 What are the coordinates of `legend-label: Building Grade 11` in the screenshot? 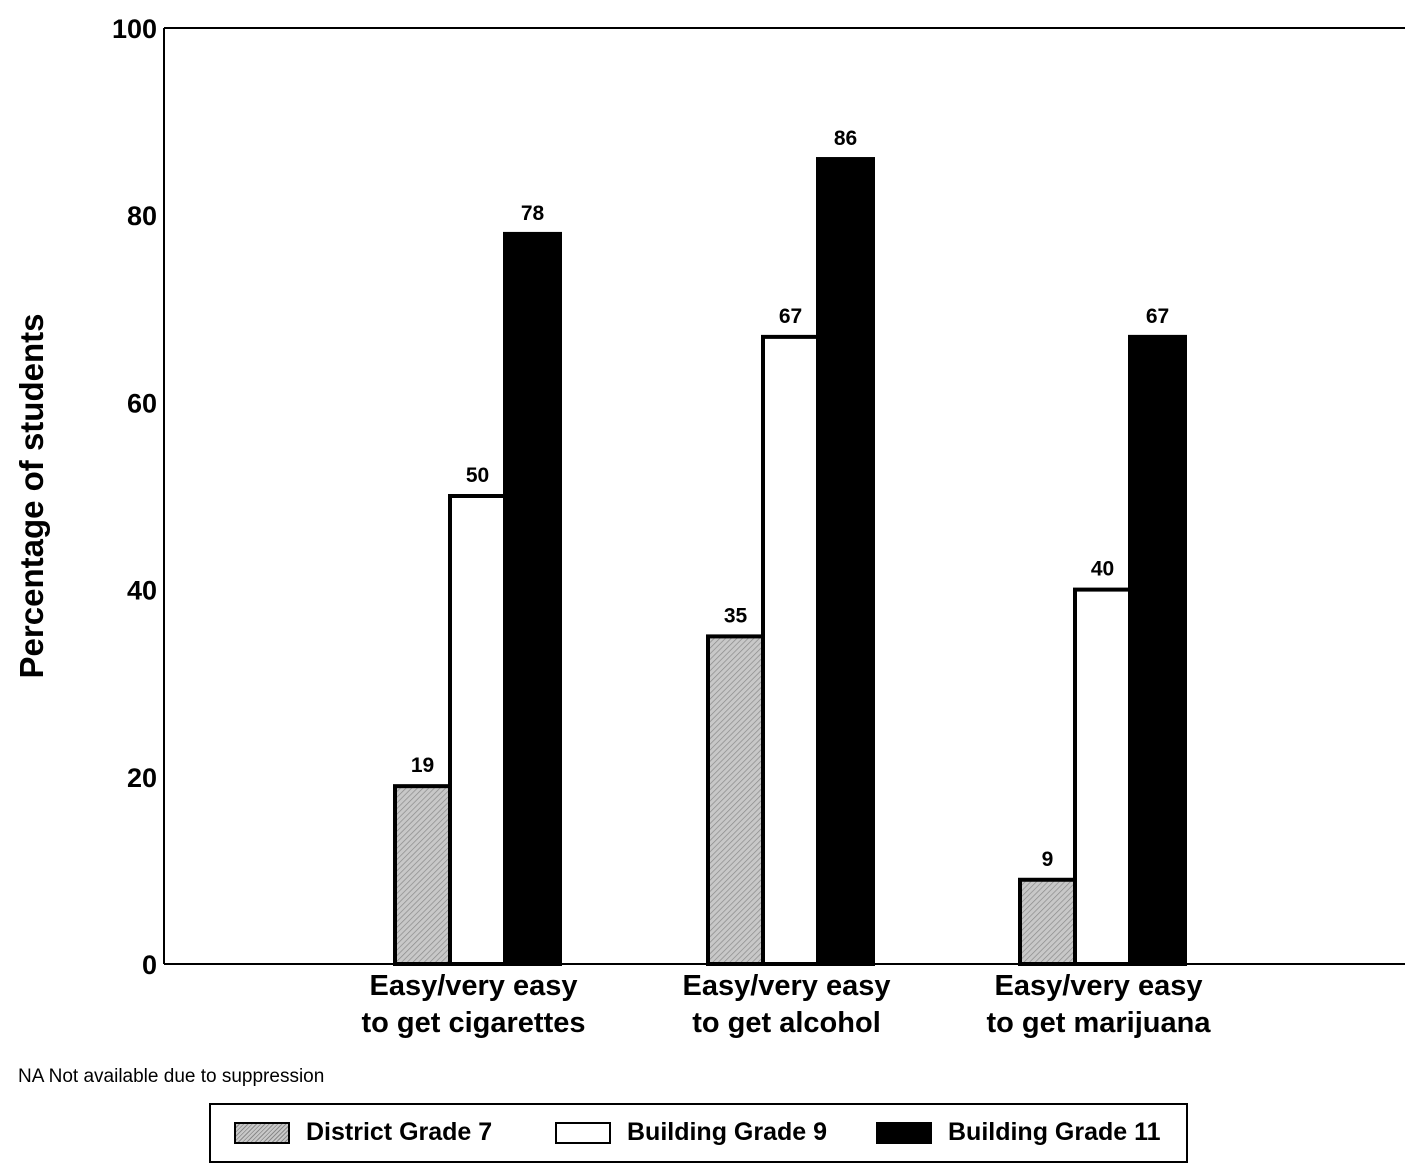 It's located at (1054, 1132).